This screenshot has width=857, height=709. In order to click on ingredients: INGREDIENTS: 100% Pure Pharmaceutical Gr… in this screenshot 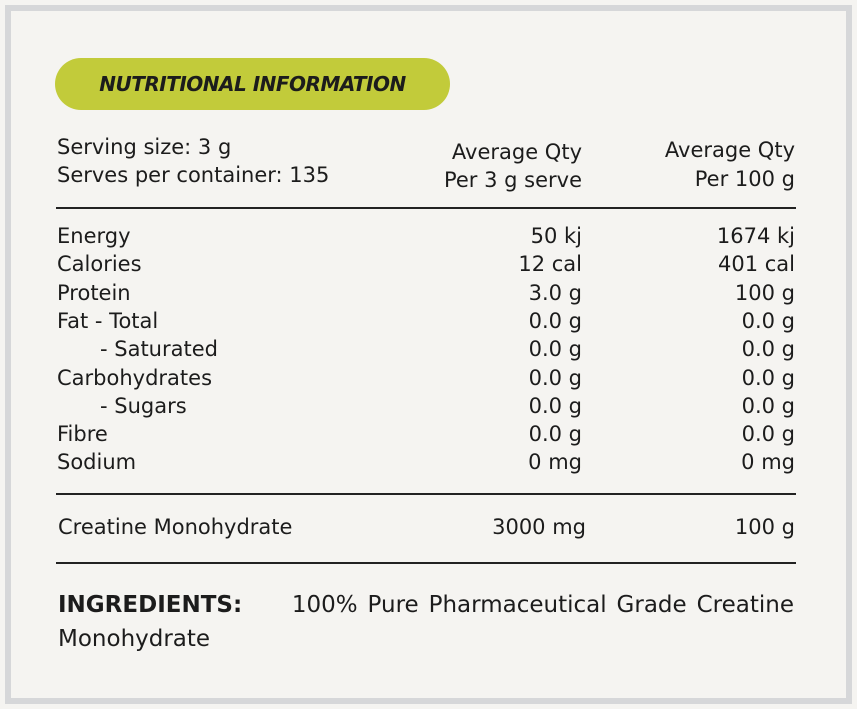, I will do `click(426, 622)`.